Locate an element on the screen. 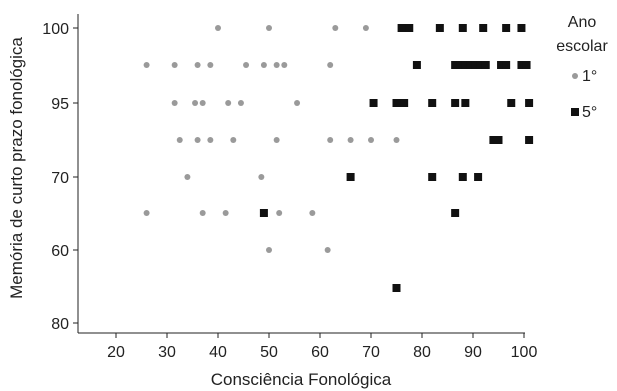 The image size is (617, 391). y-tick-label: 60 is located at coordinates (60, 251).